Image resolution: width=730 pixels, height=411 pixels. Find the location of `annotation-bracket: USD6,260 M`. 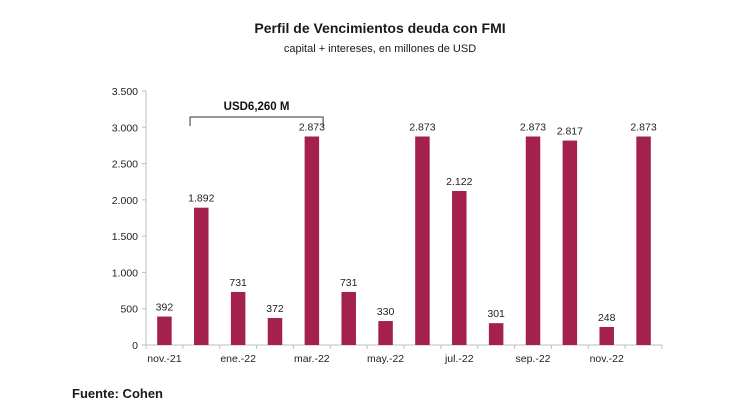

annotation-bracket: USD6,260 M is located at coordinates (256, 113).